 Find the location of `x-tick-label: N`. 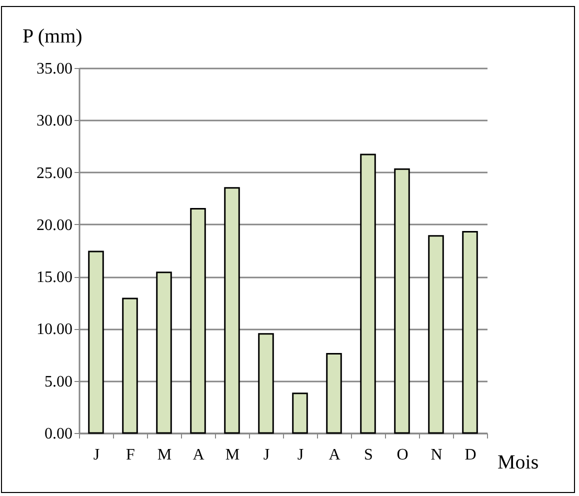

x-tick-label: N is located at coordinates (436, 455).